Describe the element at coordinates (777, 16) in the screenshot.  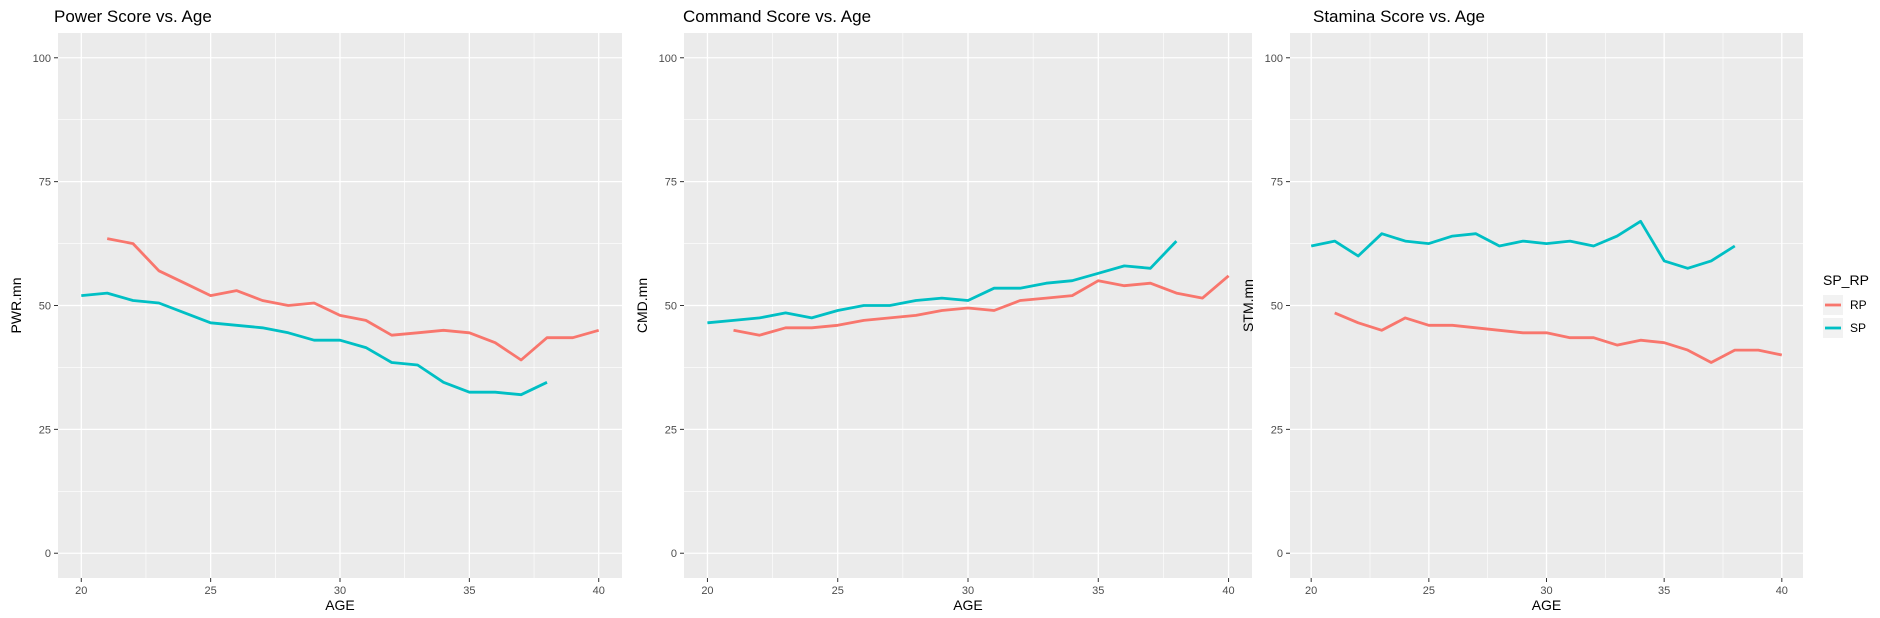
I see `chart-title: Command Score vs. Age` at that location.